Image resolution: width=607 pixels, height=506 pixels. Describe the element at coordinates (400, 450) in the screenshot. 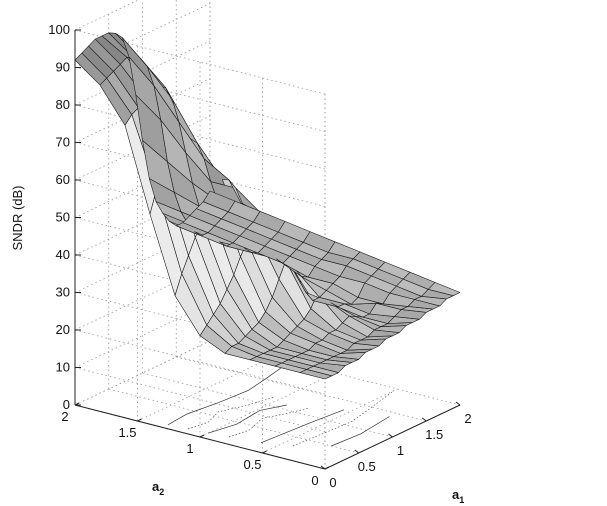

I see `x-tick-label: 1` at that location.